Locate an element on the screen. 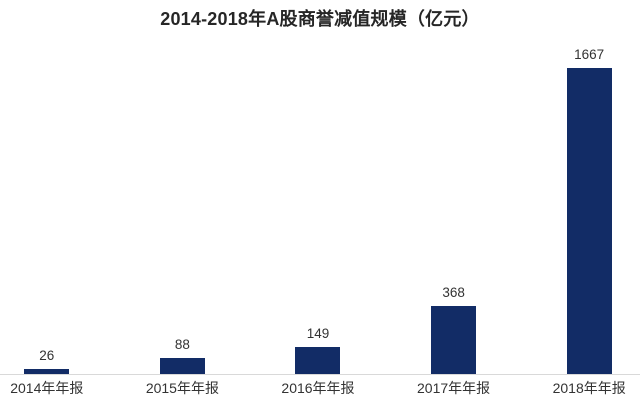  bar-2017 is located at coordinates (454, 340).